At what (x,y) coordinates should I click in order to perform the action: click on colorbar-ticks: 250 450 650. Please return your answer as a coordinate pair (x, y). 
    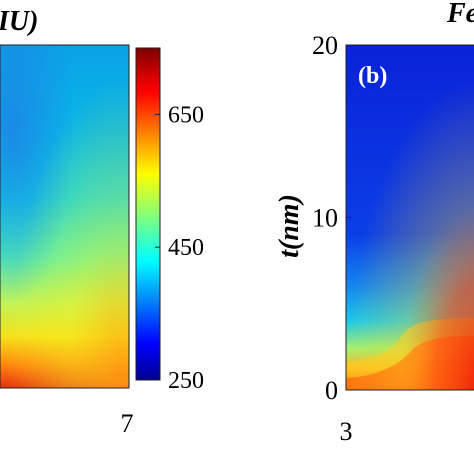
    Looking at the image, I should click on (179, 248).